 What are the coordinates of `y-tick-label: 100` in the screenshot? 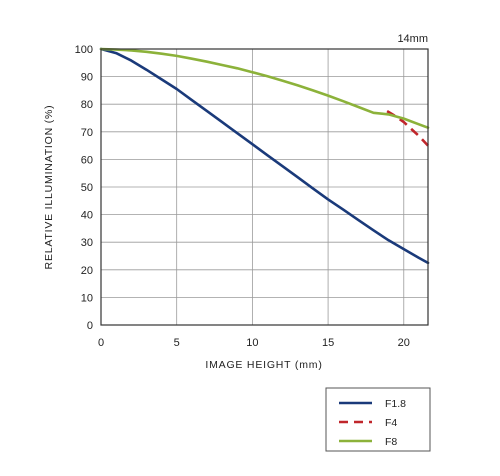 It's located at (84, 50).